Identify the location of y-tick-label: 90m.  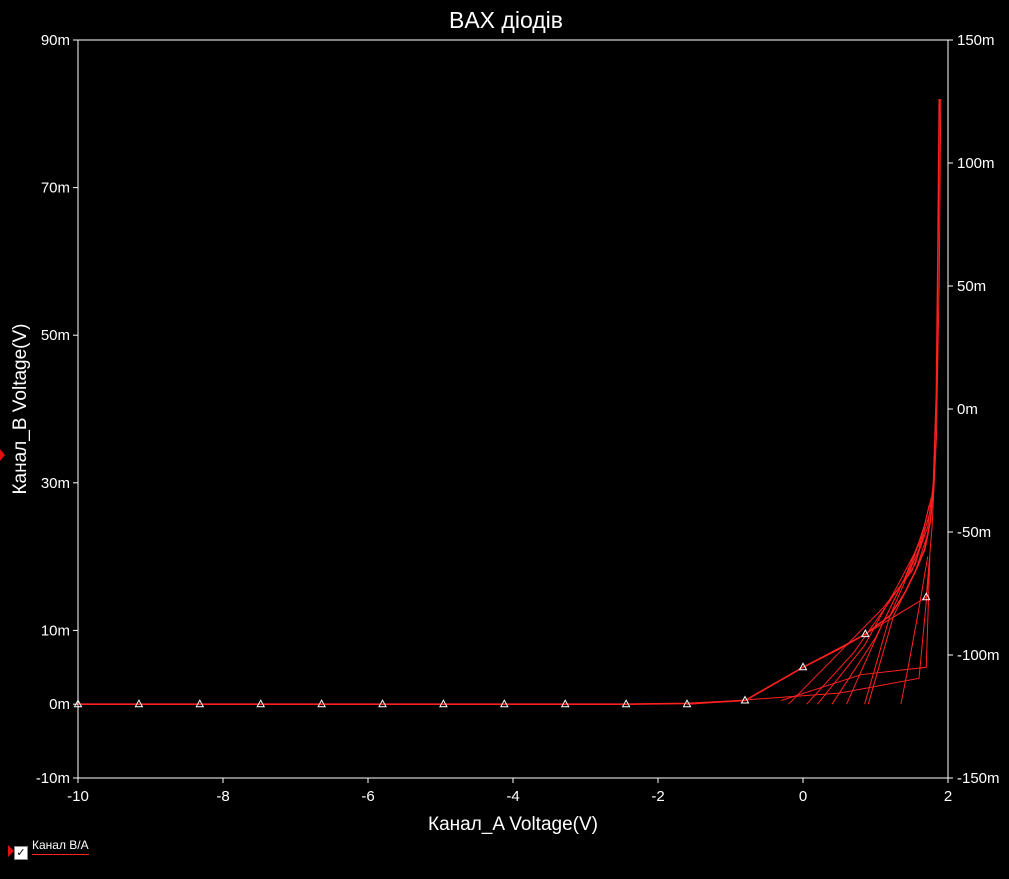
(55, 40).